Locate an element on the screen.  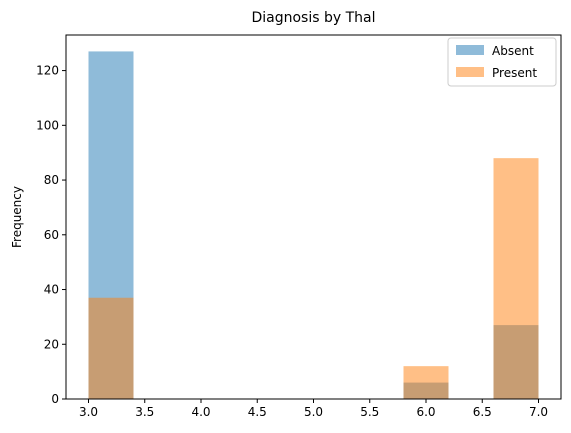
y-tick-label: 120 is located at coordinates (47, 71).